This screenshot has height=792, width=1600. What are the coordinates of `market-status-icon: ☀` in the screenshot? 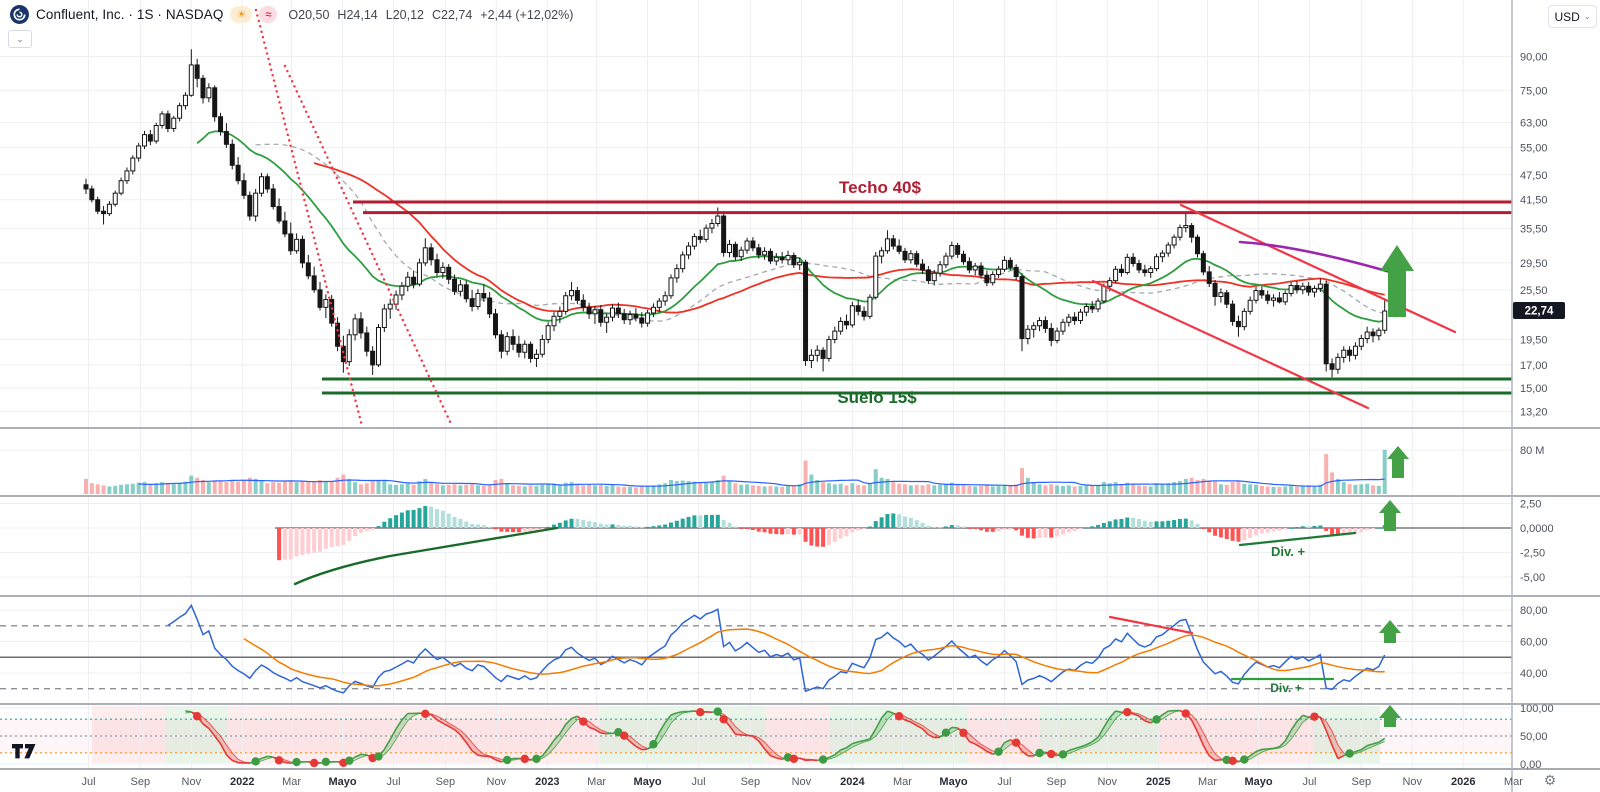 It's located at (241, 14).